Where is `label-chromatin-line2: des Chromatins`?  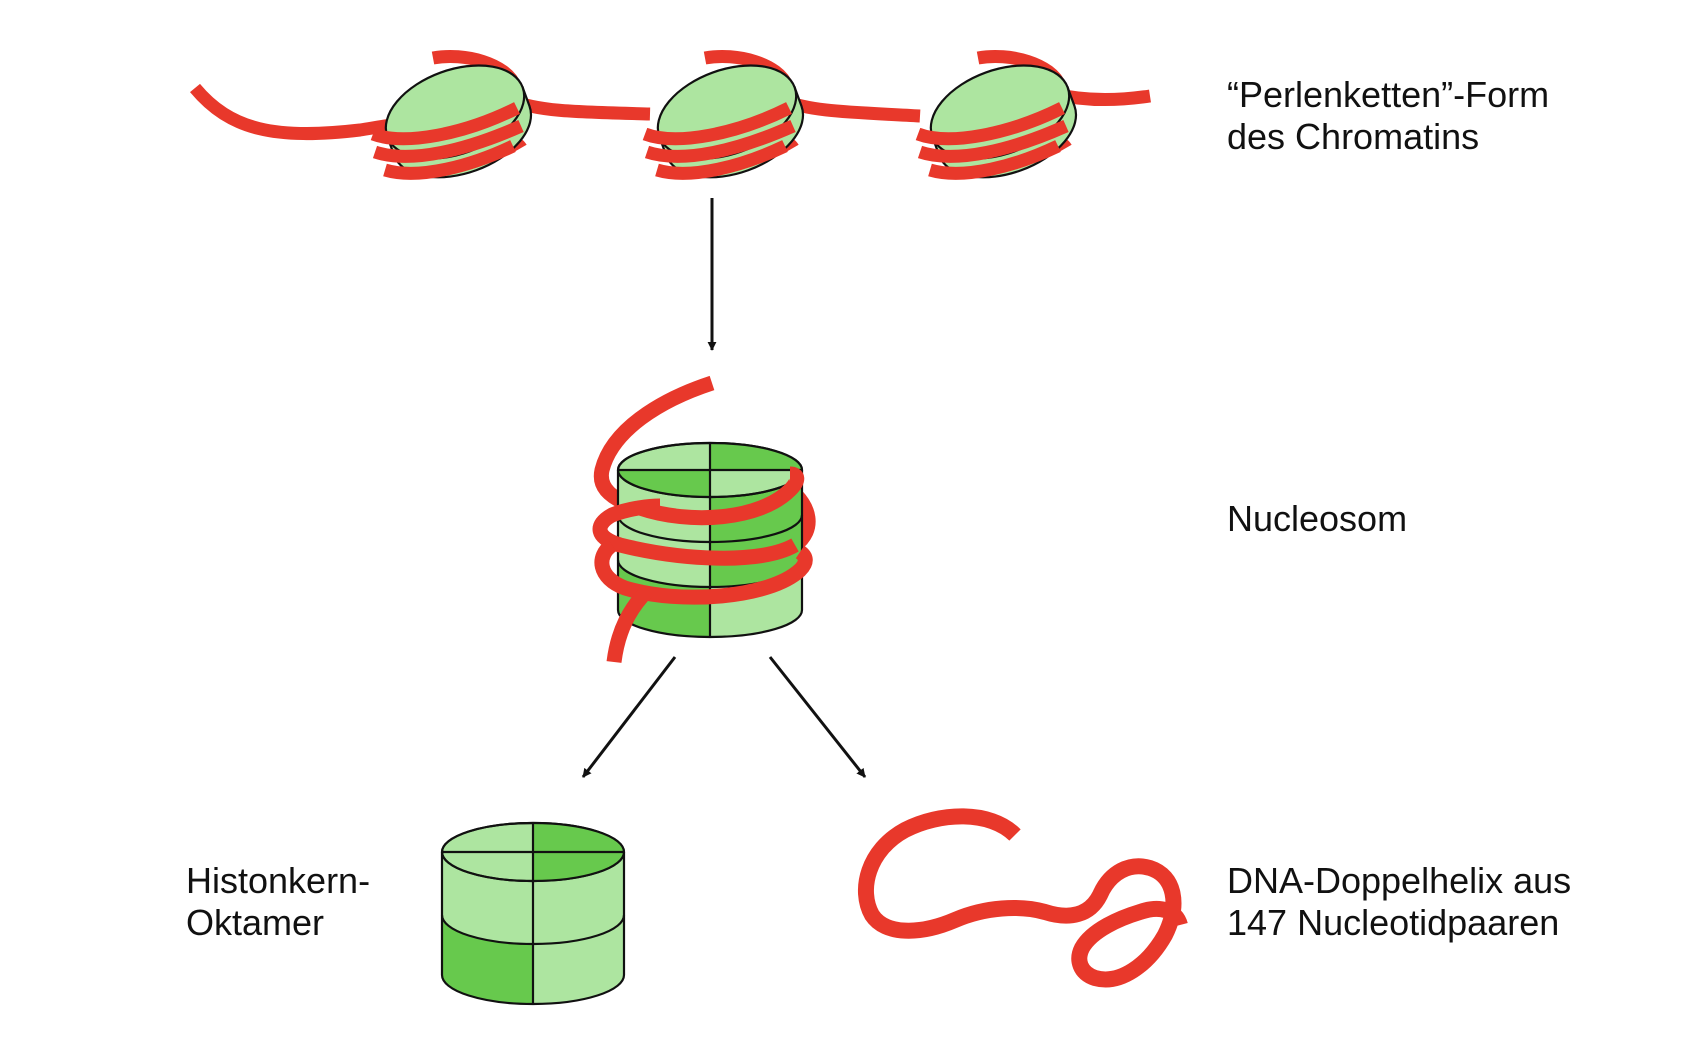
label-chromatin-line2: des Chromatins is located at coordinates (1353, 136).